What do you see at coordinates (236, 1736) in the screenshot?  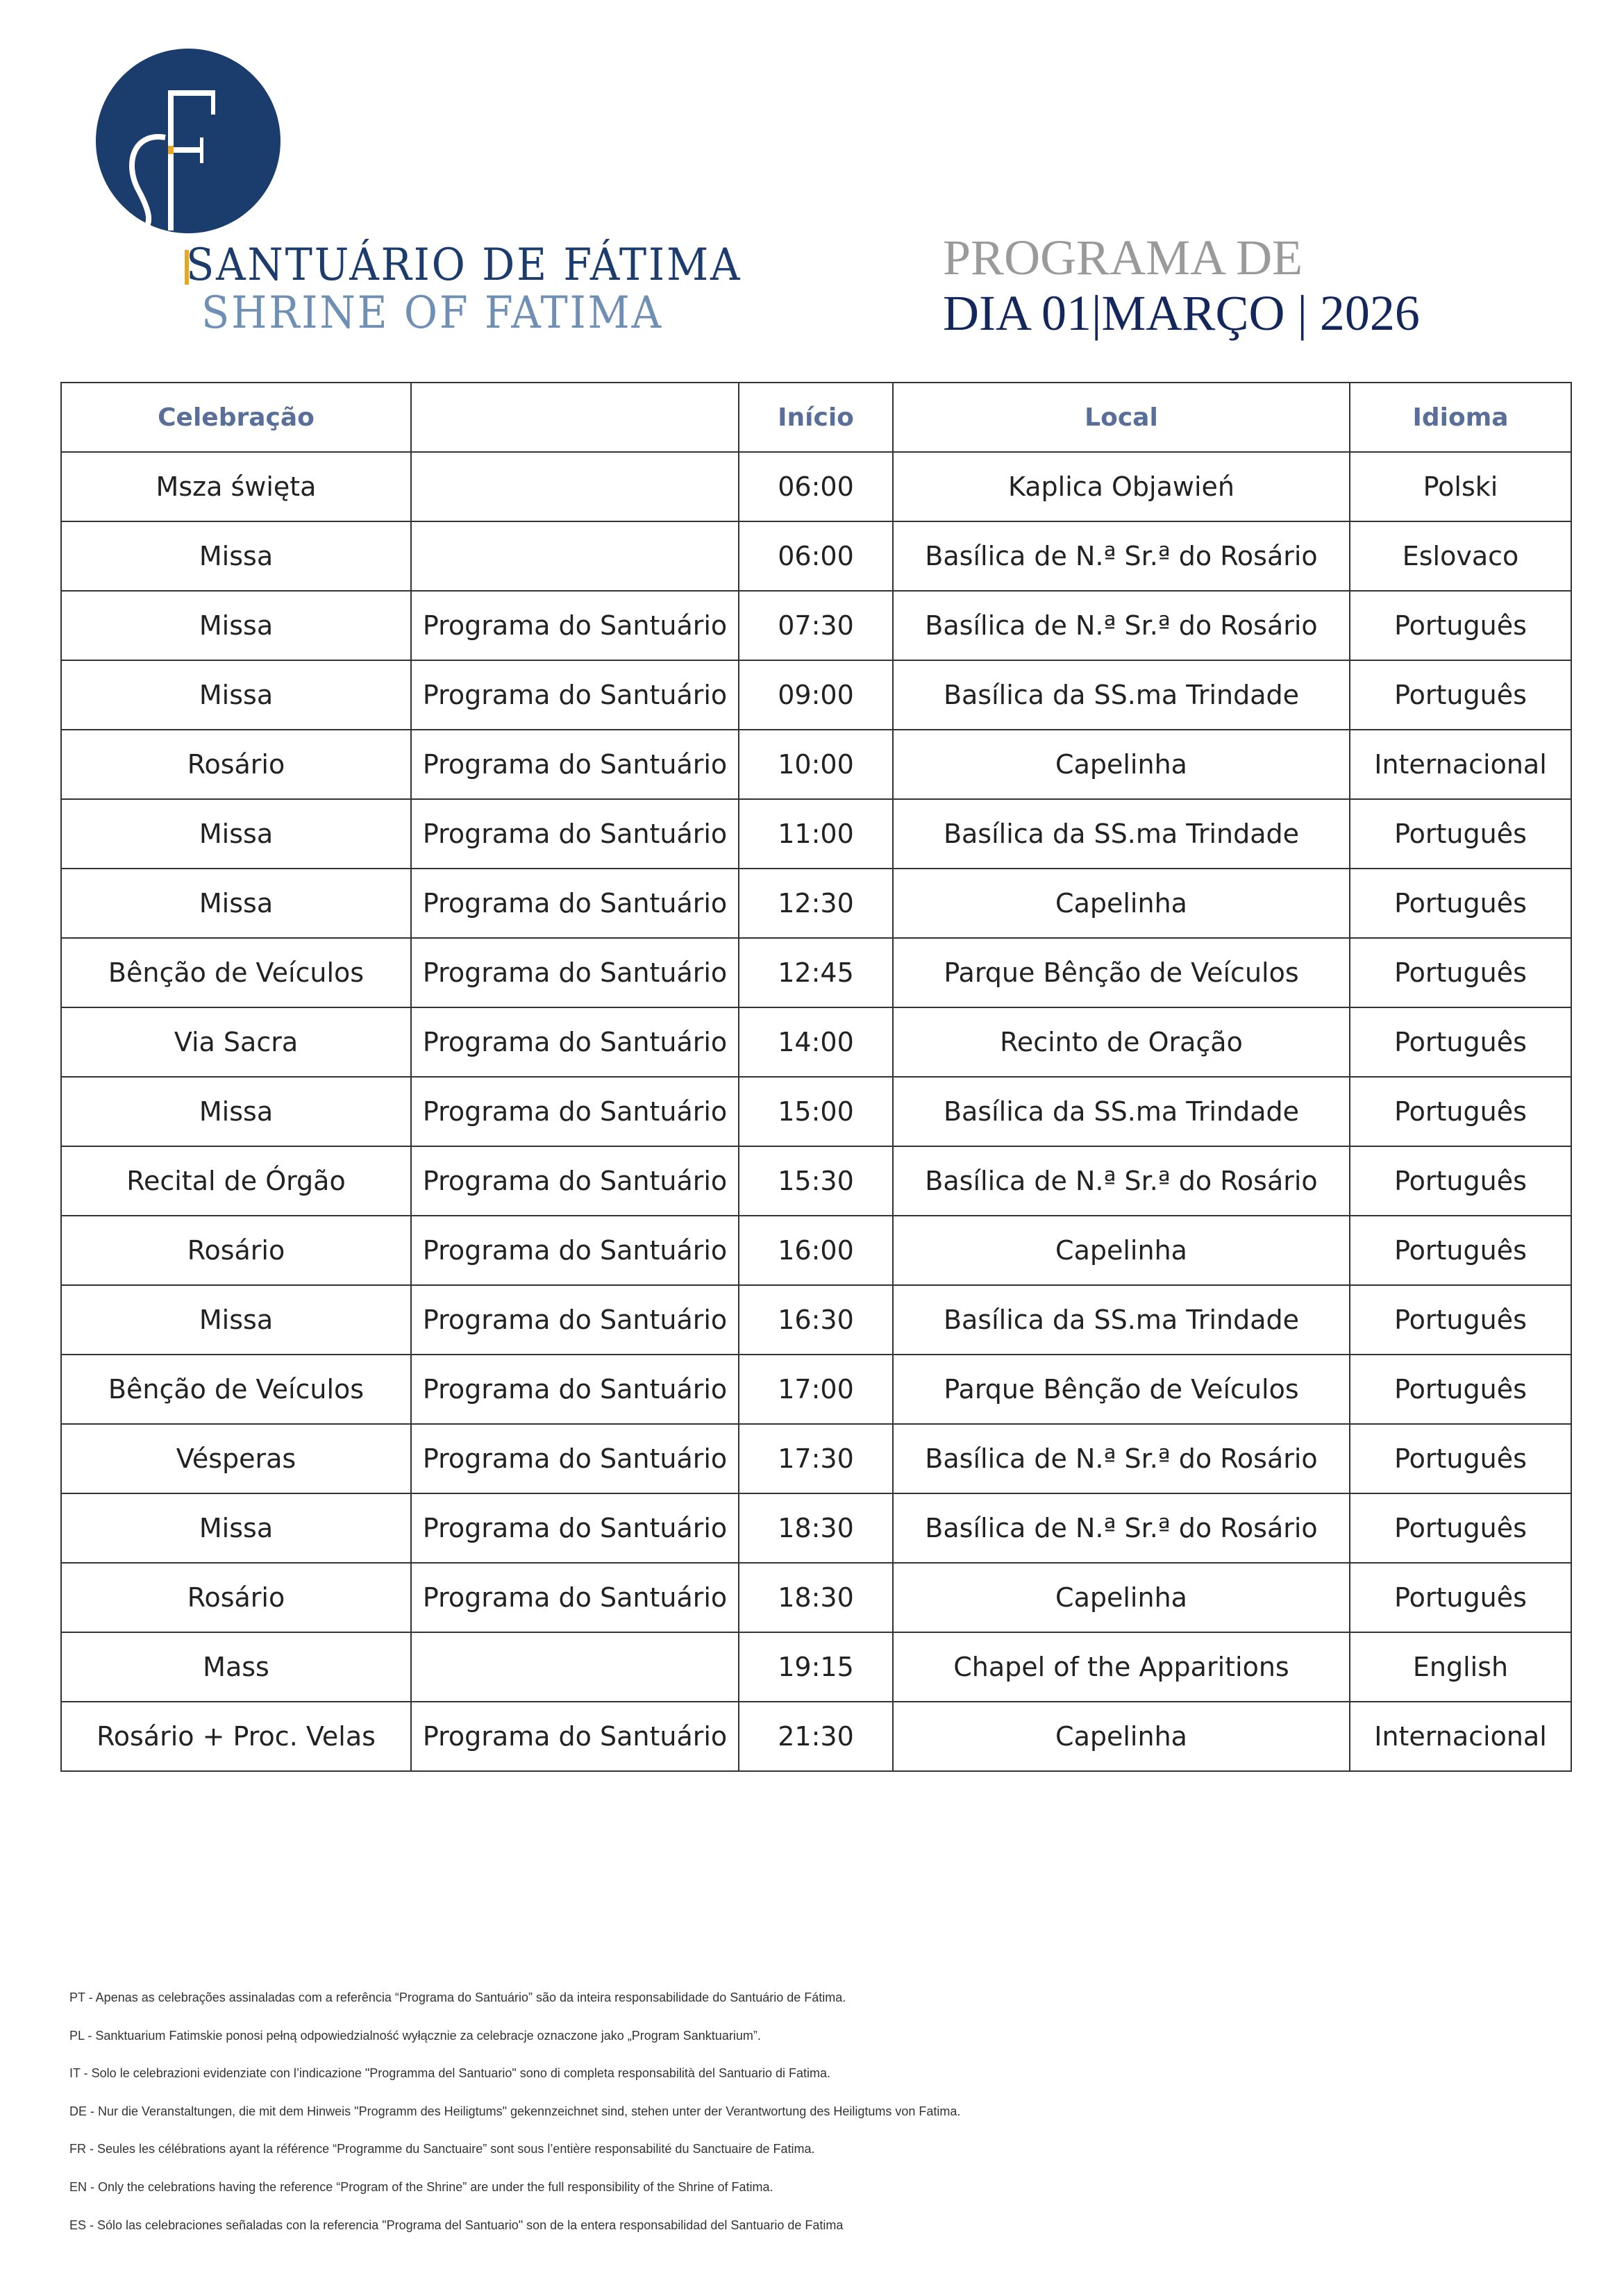 I see `cell-celebration: Rosário + Proc. Velas` at bounding box center [236, 1736].